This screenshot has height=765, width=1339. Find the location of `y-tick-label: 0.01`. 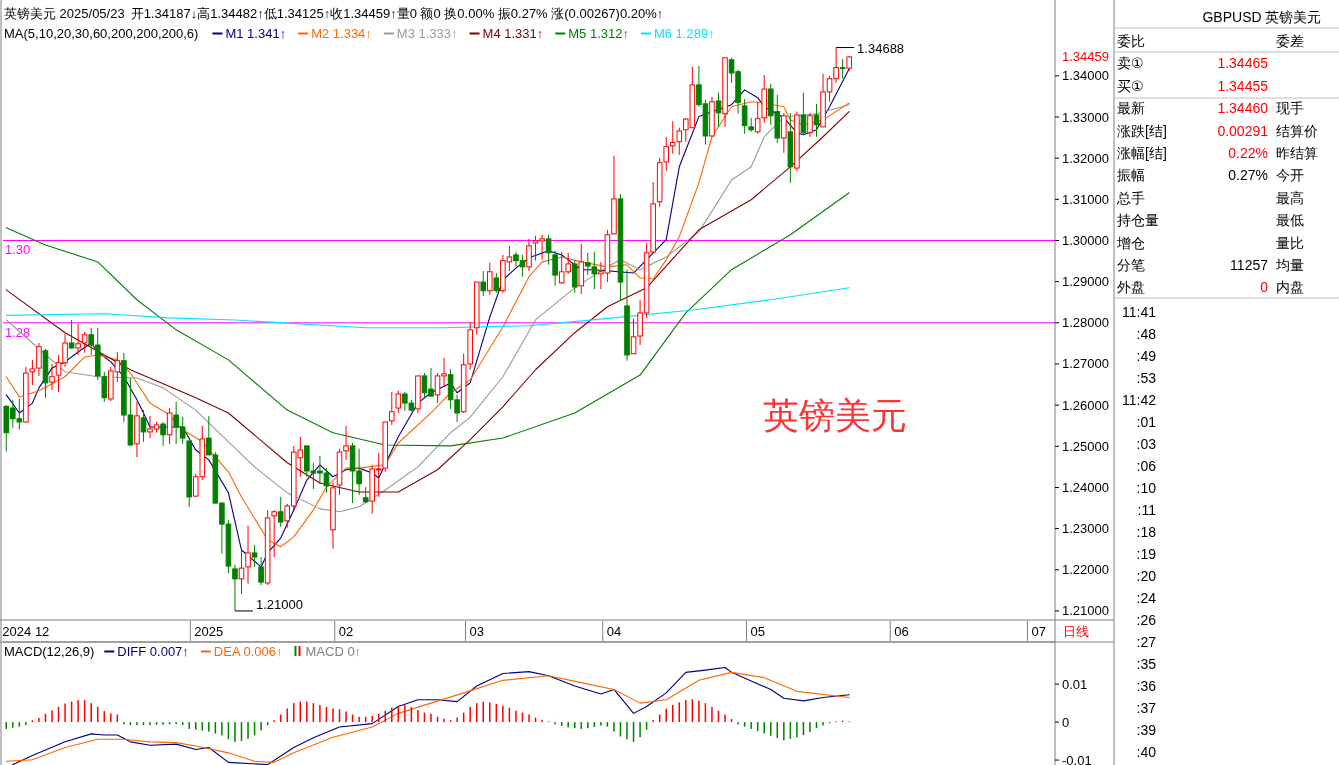

y-tick-label: 0.01 is located at coordinates (1075, 684).